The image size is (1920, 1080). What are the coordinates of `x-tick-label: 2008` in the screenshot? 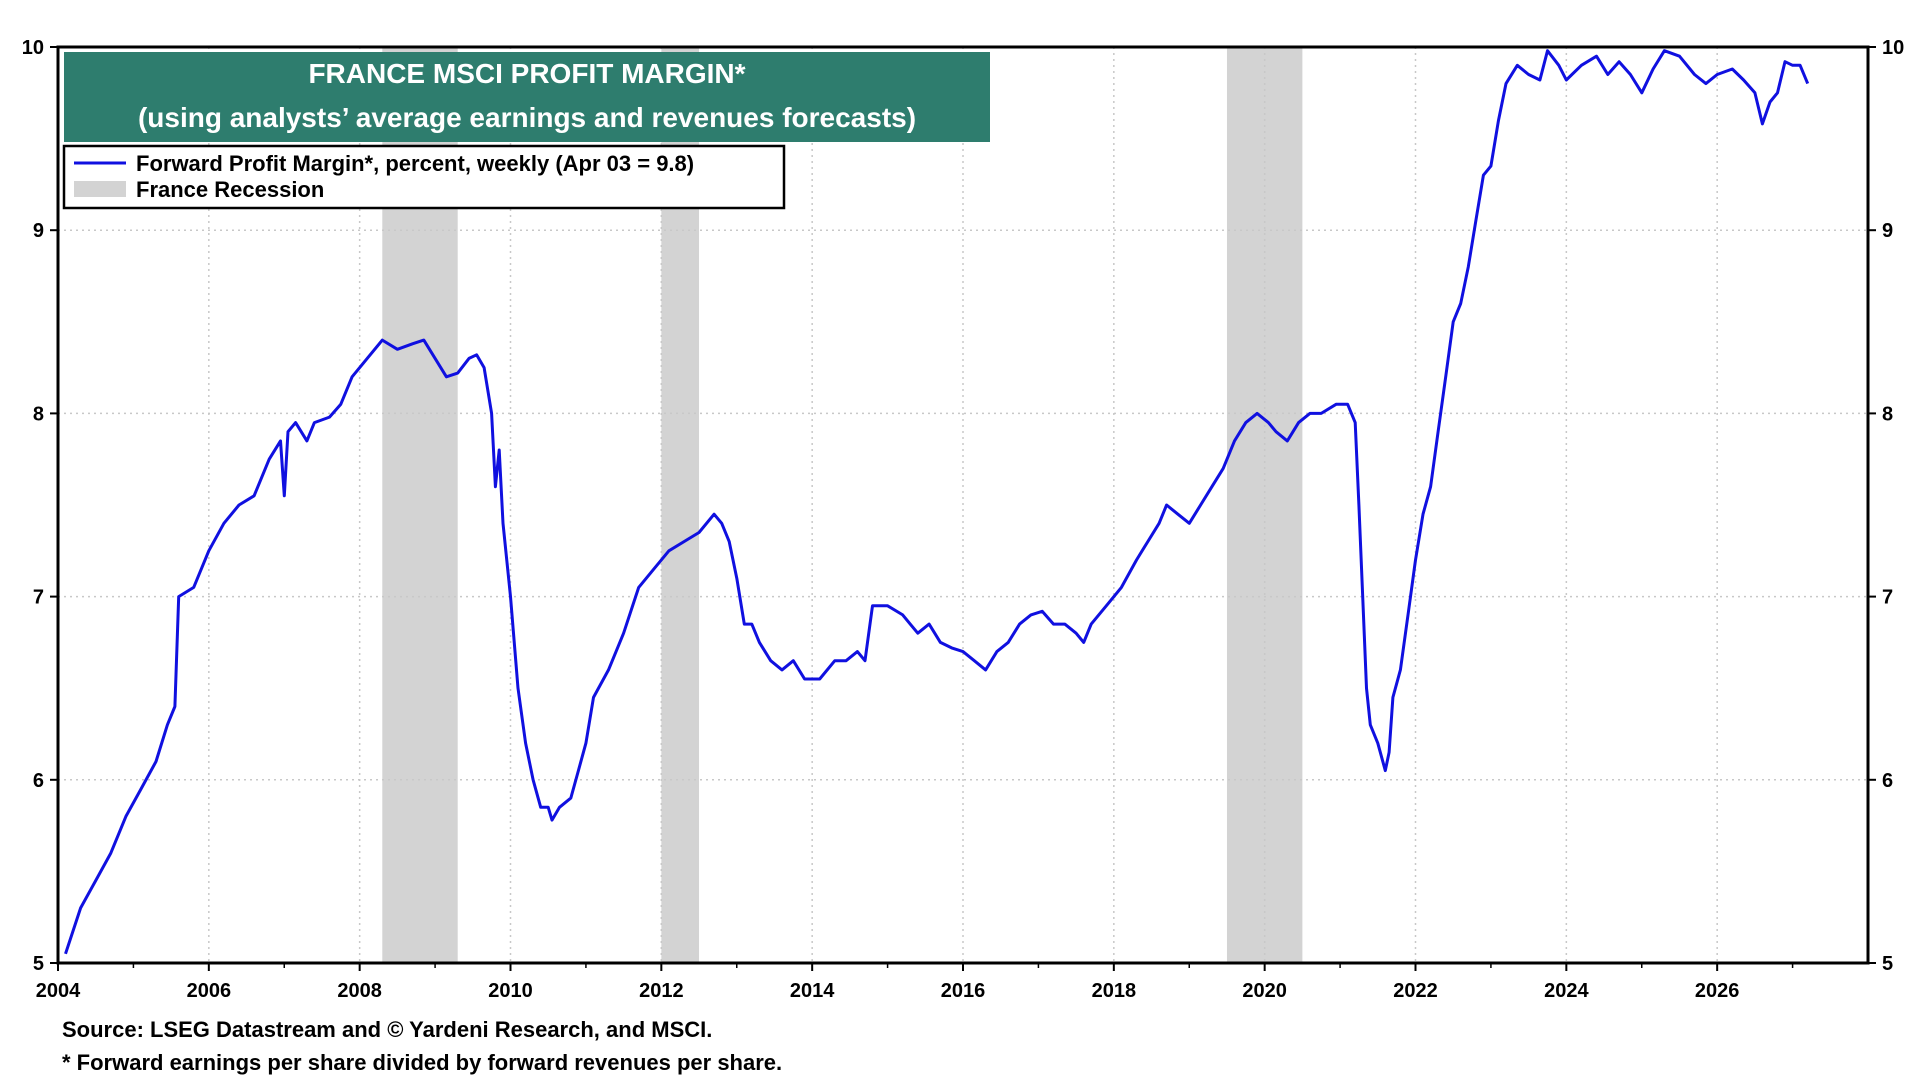 It's located at (359, 991).